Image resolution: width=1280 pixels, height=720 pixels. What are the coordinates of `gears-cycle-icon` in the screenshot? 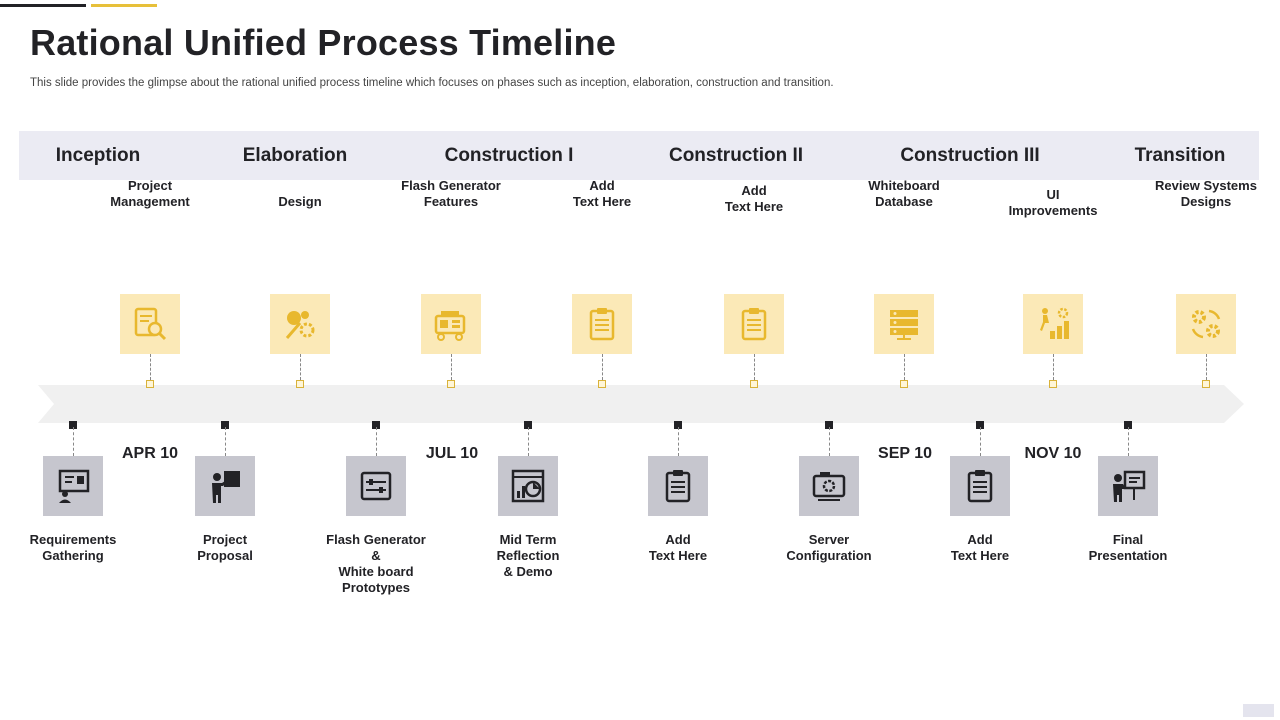 It's located at (1206, 324).